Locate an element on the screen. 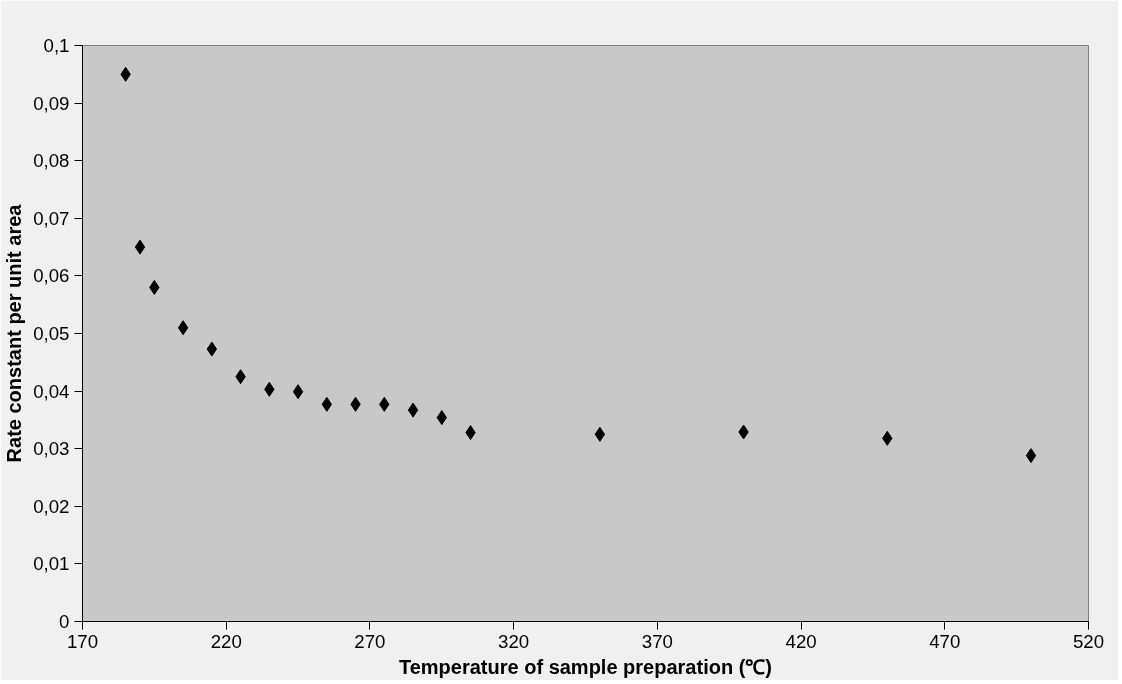  y-axis-title: Rate constant per unit area is located at coordinates (14, 333).